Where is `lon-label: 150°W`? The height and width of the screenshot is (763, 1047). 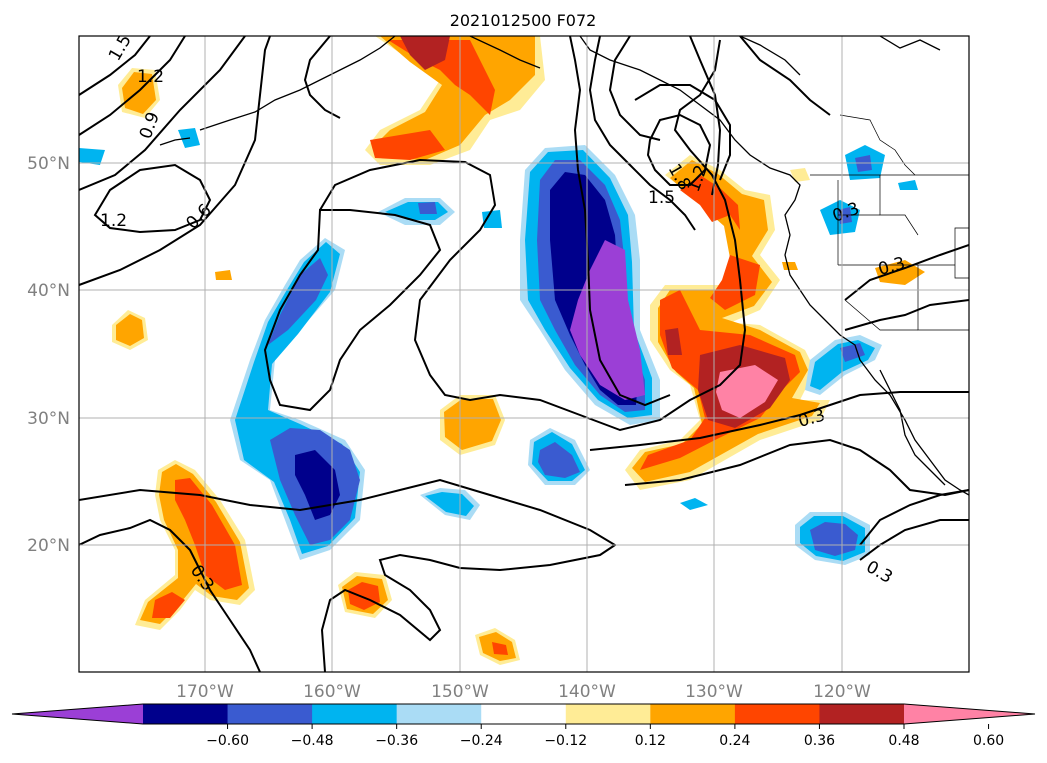
lon-label: 150°W is located at coordinates (460, 692).